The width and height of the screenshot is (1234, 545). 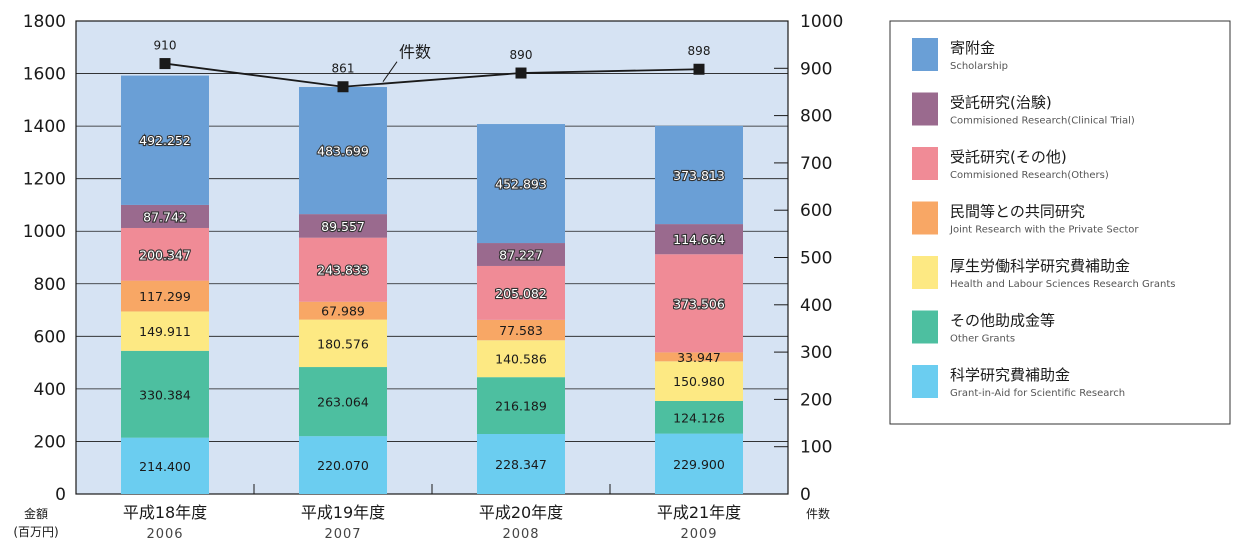 I want to click on bar-value-label: 452.893, so click(x=521, y=184).